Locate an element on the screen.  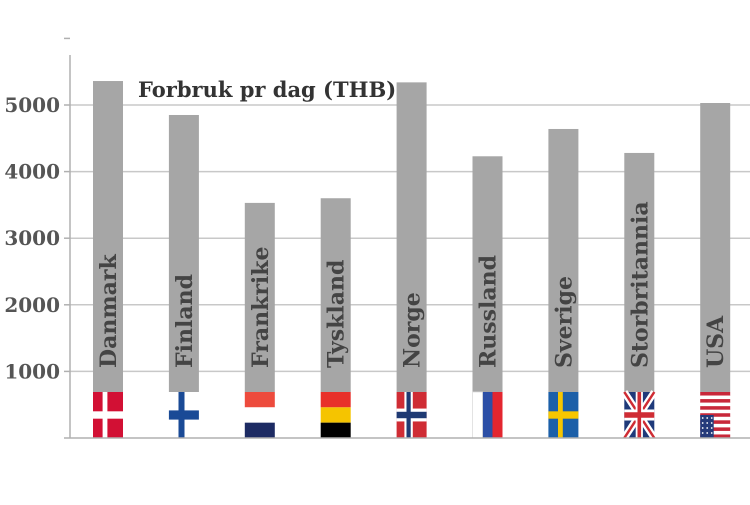
bar-label: Norge is located at coordinates (413, 330).